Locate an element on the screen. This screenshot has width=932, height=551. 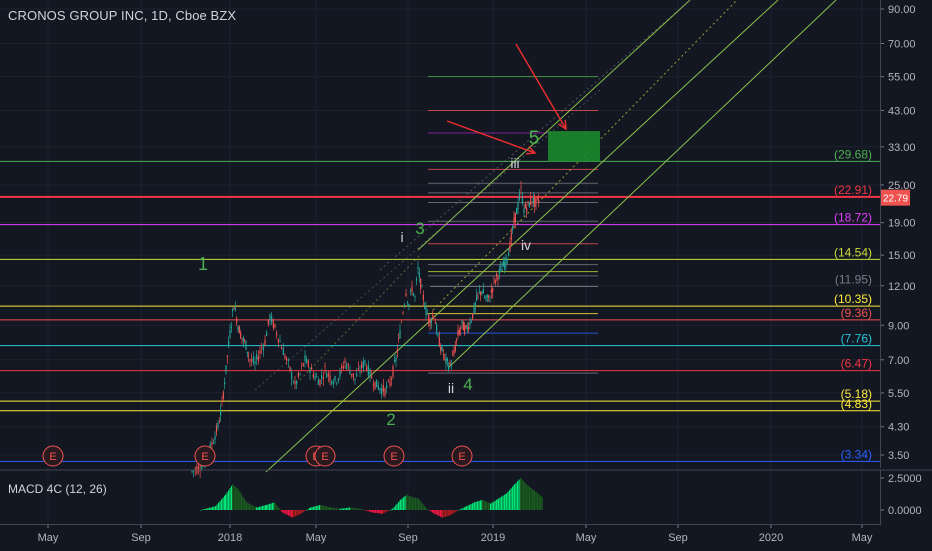
level-label: (6.47) is located at coordinates (856, 364).